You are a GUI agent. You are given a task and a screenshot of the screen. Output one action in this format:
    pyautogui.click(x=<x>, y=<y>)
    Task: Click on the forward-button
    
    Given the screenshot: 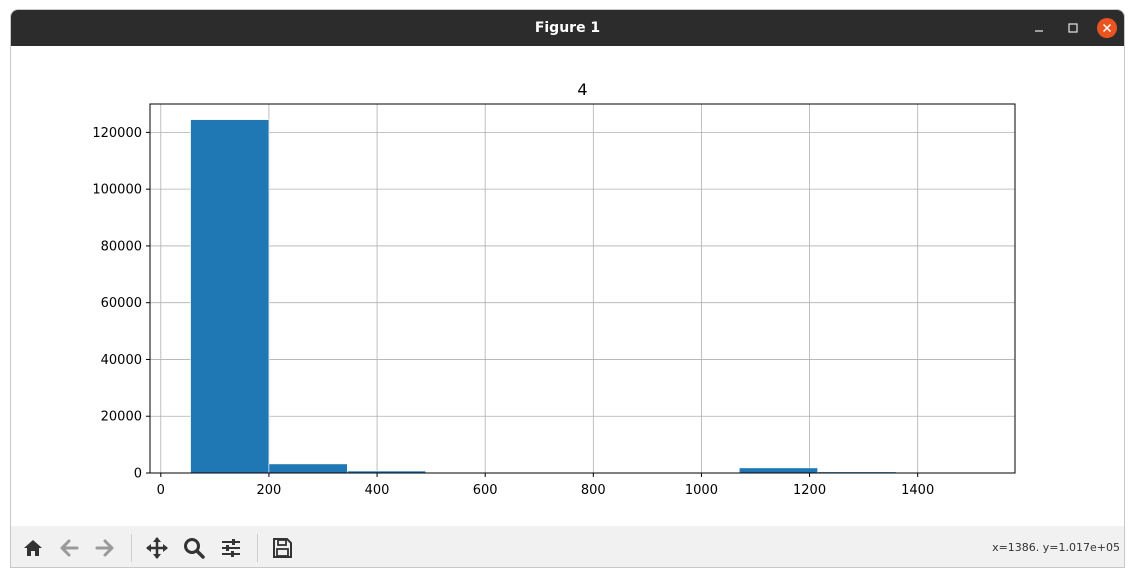 What is the action you would take?
    pyautogui.click(x=105, y=548)
    